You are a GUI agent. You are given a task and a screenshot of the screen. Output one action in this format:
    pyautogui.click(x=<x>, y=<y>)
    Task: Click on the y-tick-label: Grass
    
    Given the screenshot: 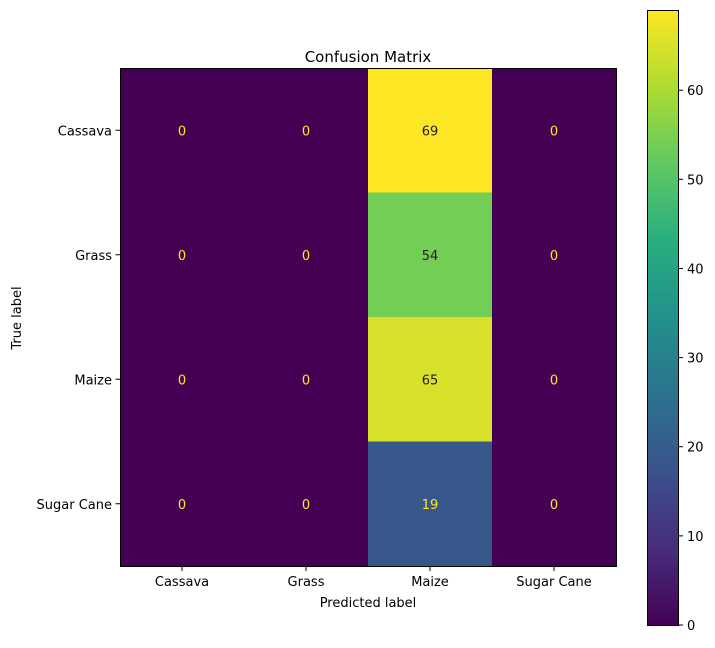 What is the action you would take?
    pyautogui.click(x=93, y=256)
    